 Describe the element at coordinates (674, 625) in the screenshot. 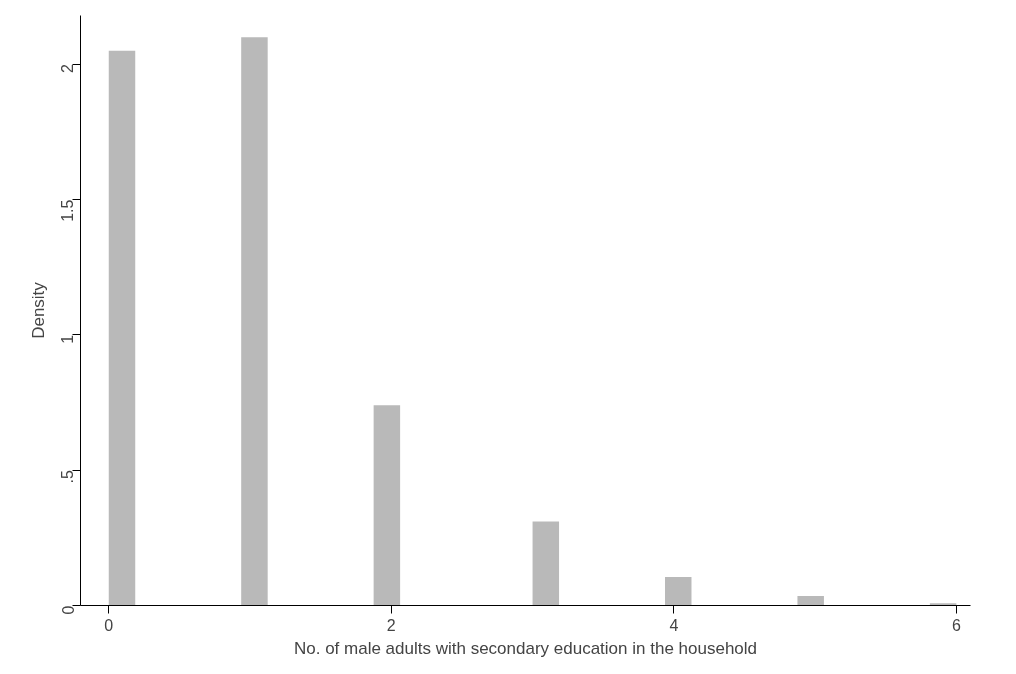

I see `x-tick-label: 4` at that location.